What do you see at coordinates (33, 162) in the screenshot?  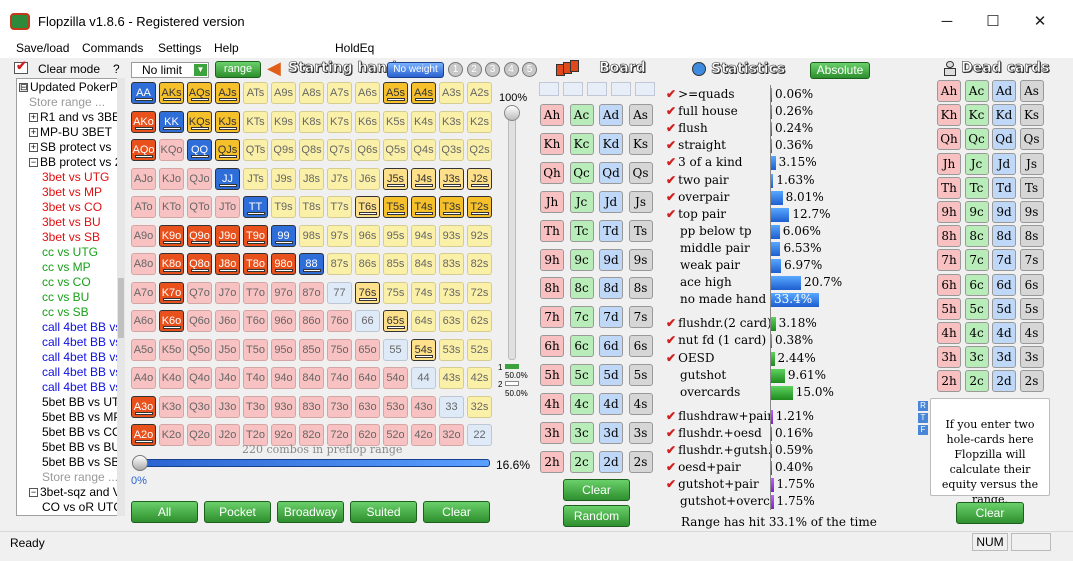 I see `tree-toggle-icon: −` at bounding box center [33, 162].